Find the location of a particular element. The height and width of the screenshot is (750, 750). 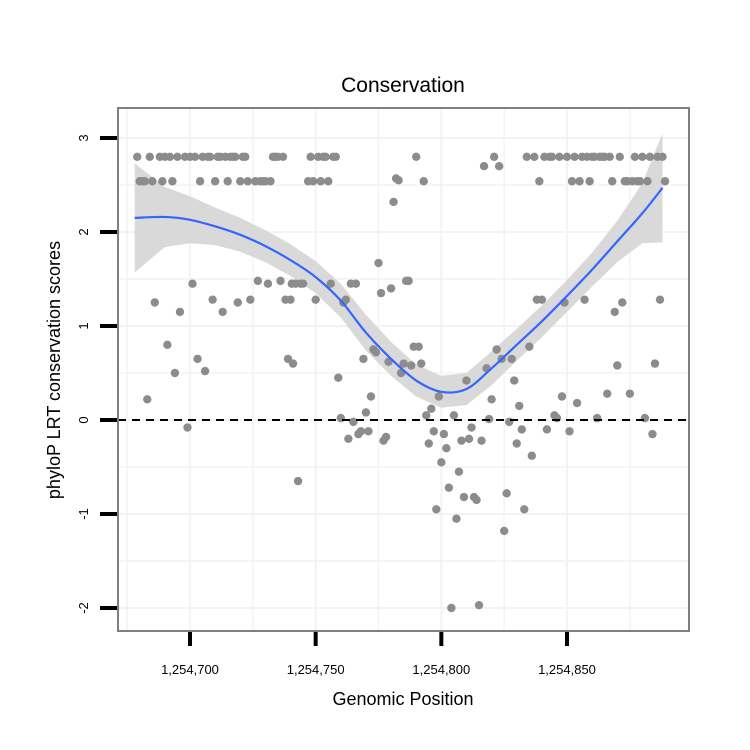

y-axis-ticks: -2 -1 0 1 2 3 is located at coordinates (96, 374).